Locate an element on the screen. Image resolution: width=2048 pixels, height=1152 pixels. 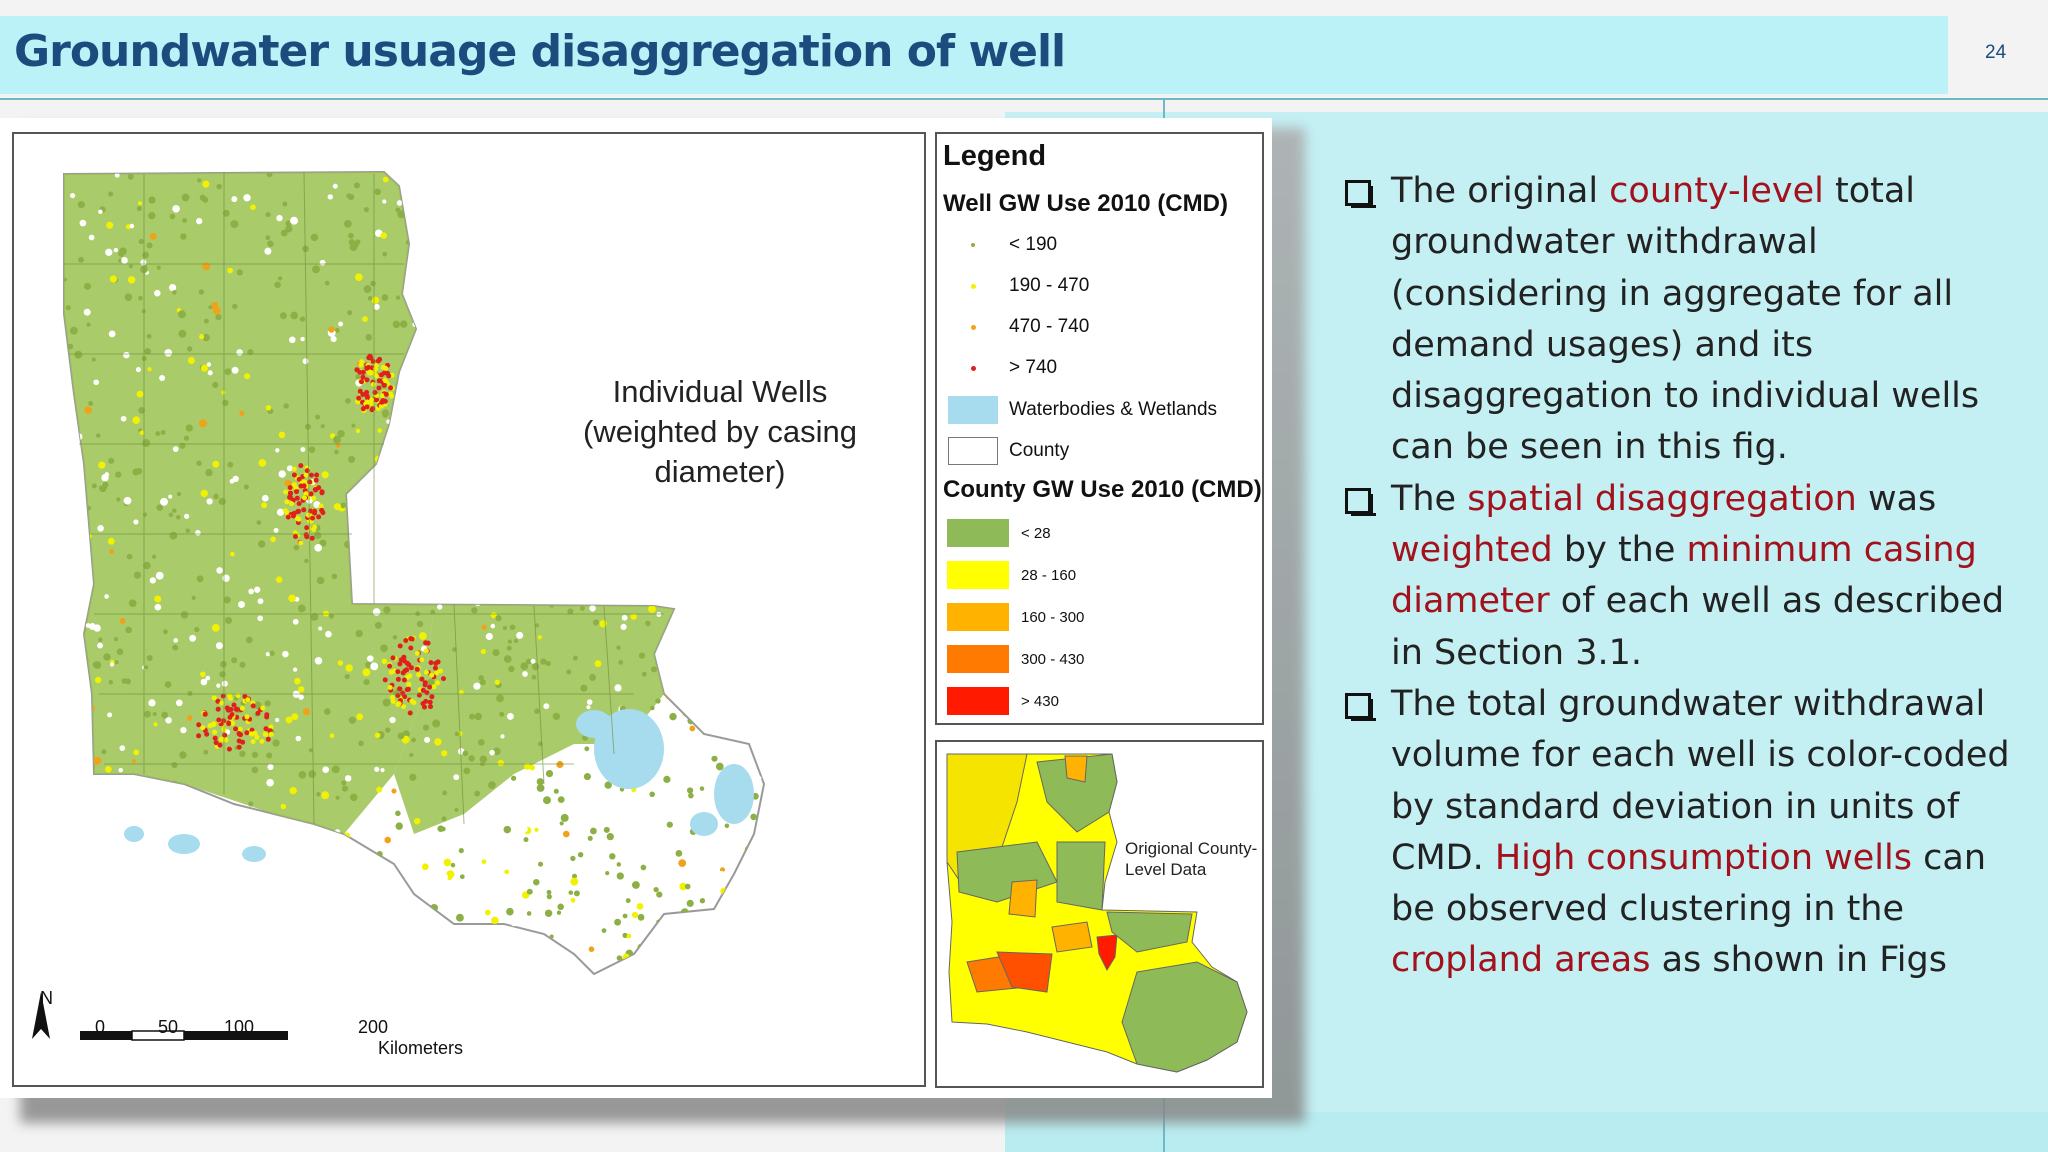
legend-waterbodies-row: Waterbodies & Wetlands is located at coordinates (1082, 410).